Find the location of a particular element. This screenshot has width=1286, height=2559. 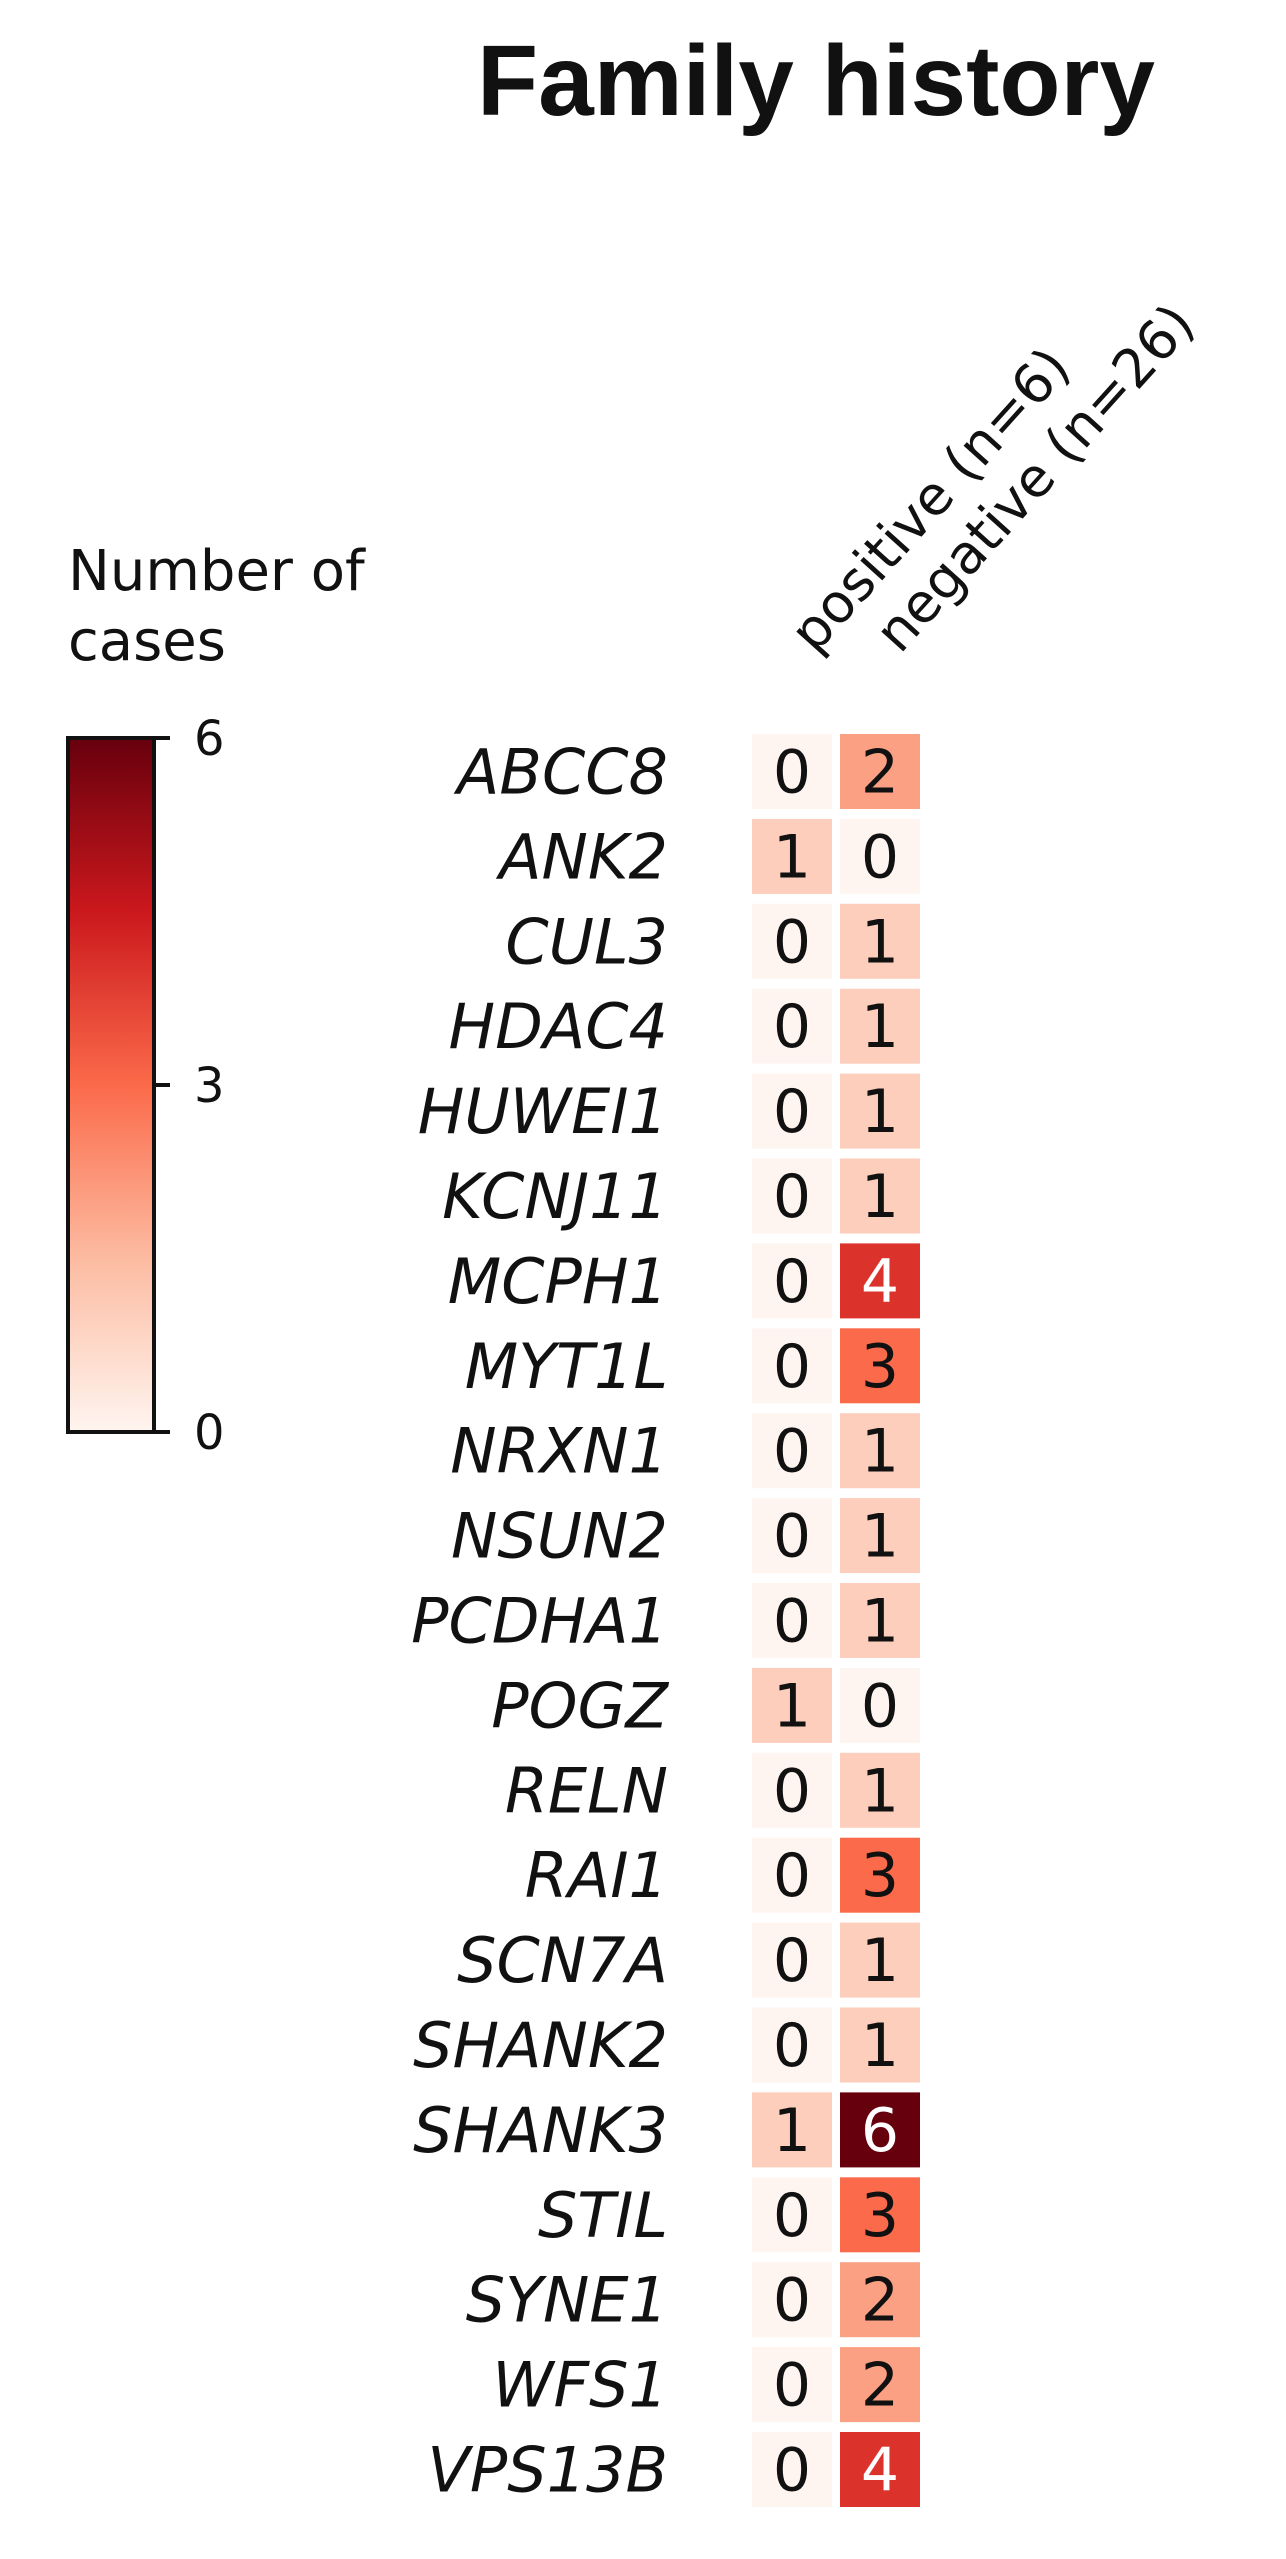

colorbar-tick-label: 6 is located at coordinates (209, 739).